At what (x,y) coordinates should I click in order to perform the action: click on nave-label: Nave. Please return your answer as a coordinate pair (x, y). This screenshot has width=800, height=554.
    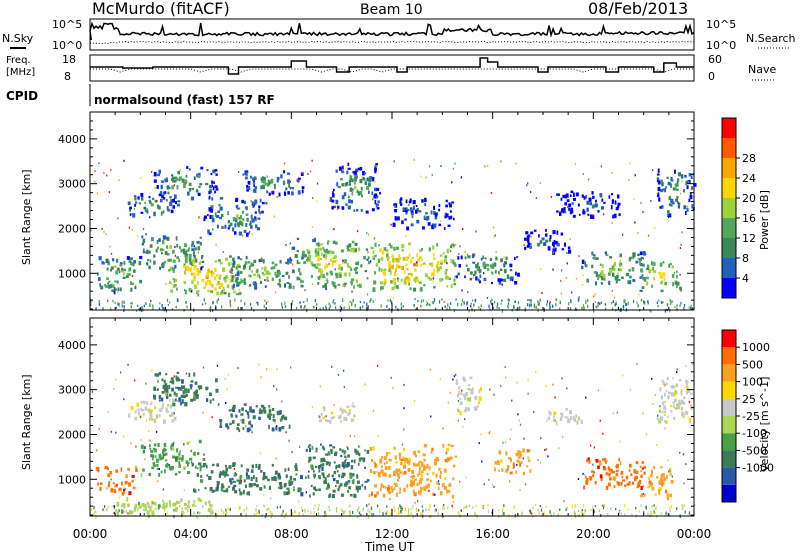
    Looking at the image, I should click on (762, 69).